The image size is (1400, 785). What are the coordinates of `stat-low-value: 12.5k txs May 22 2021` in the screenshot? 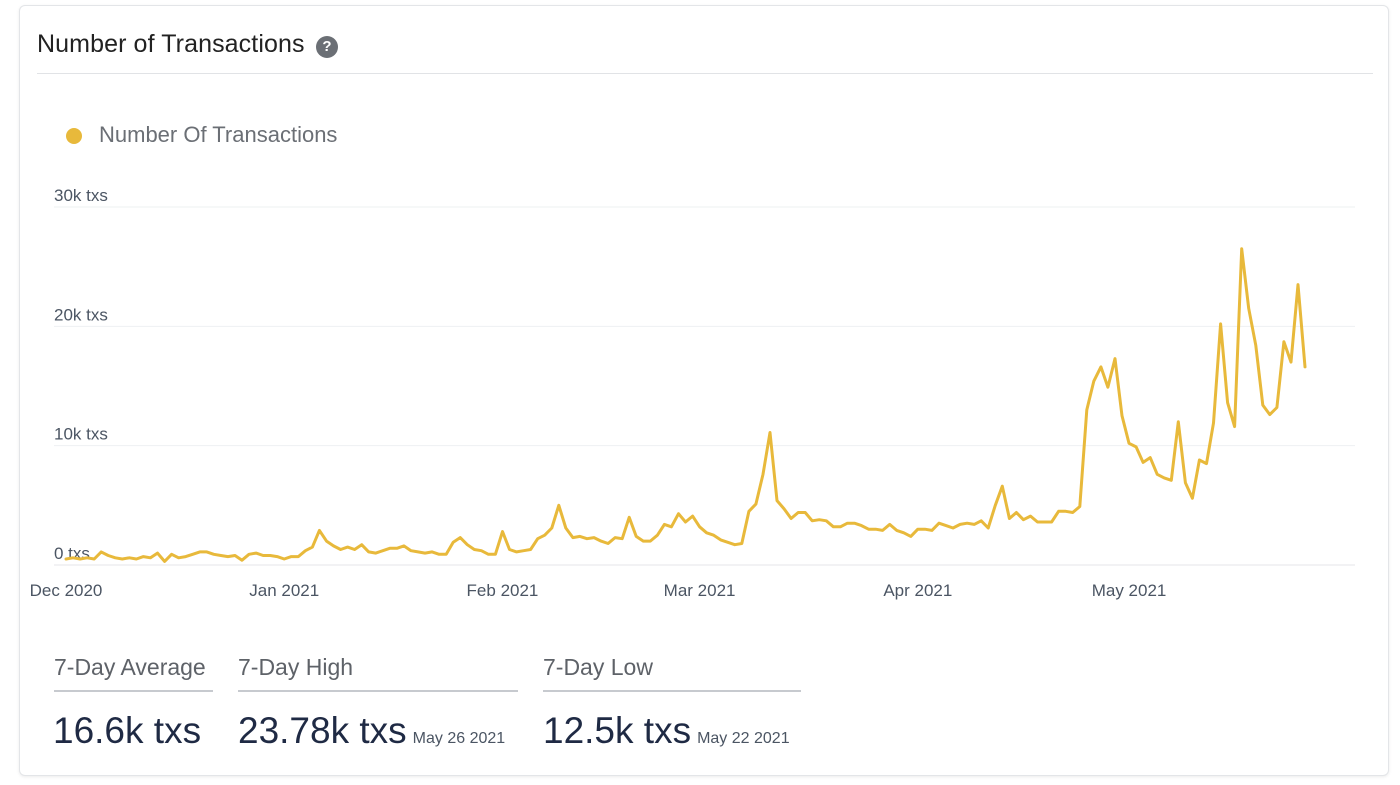 It's located at (666, 731).